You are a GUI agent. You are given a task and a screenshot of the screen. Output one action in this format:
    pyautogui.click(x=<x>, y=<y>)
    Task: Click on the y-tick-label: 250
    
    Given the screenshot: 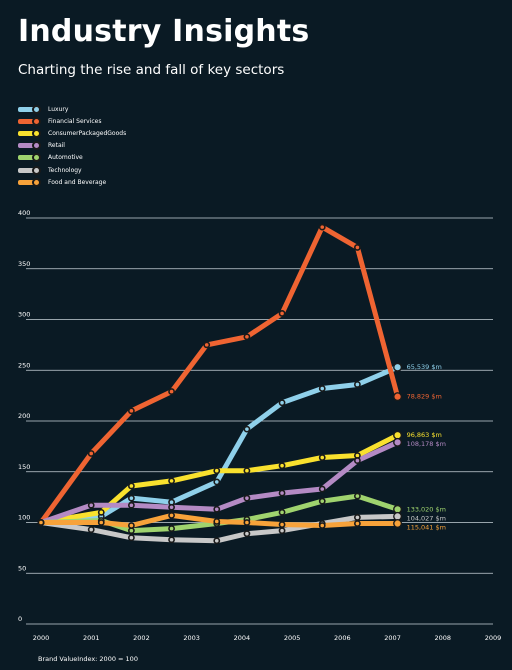 What is the action you would take?
    pyautogui.click(x=24, y=365)
    